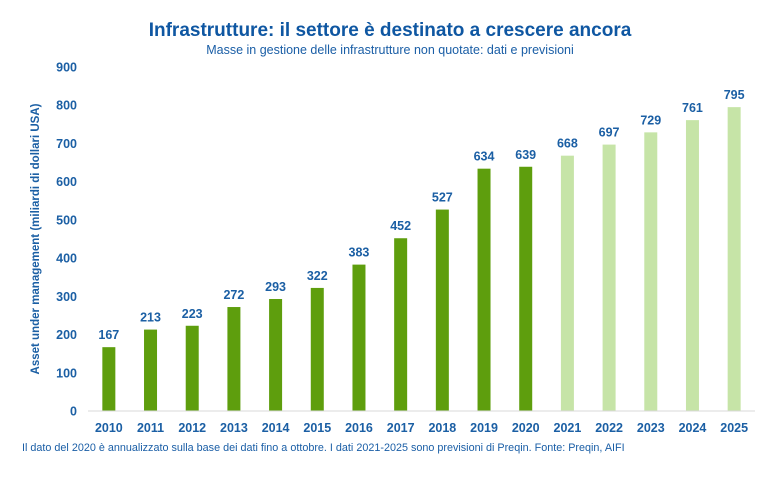 This screenshot has height=478, width=780. I want to click on y-tick-label: 100, so click(66, 373).